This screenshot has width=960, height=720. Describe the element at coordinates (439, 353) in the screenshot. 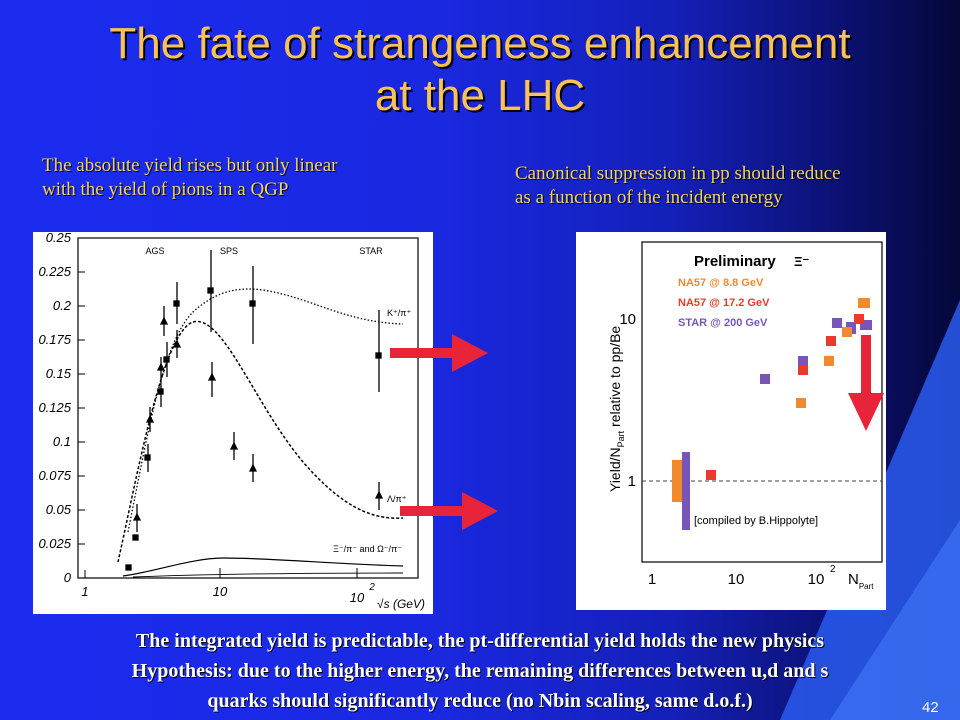

I see `arrow-right-top` at that location.